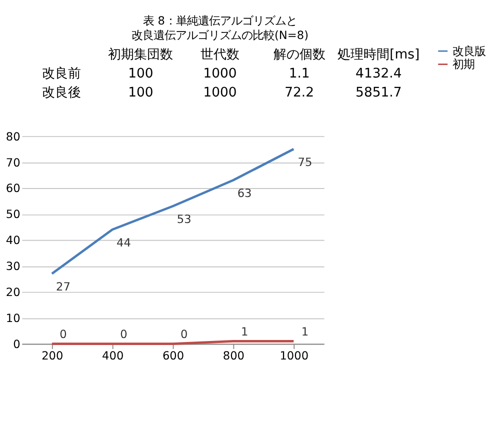 This screenshot has width=491, height=442. I want to click on y-tick-label: 10, so click(13, 318).